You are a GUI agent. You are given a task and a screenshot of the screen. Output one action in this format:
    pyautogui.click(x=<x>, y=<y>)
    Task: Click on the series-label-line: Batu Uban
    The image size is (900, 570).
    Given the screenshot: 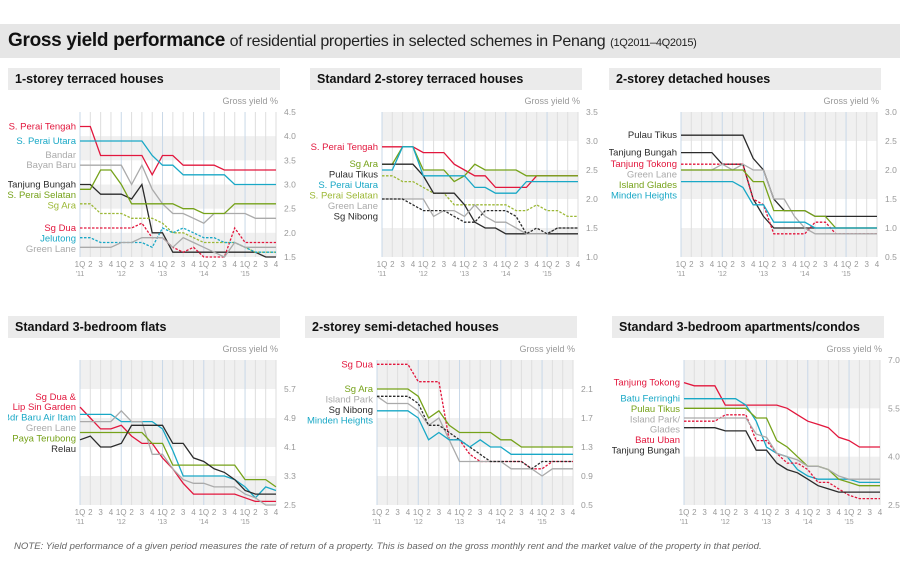 What is the action you would take?
    pyautogui.click(x=657, y=440)
    